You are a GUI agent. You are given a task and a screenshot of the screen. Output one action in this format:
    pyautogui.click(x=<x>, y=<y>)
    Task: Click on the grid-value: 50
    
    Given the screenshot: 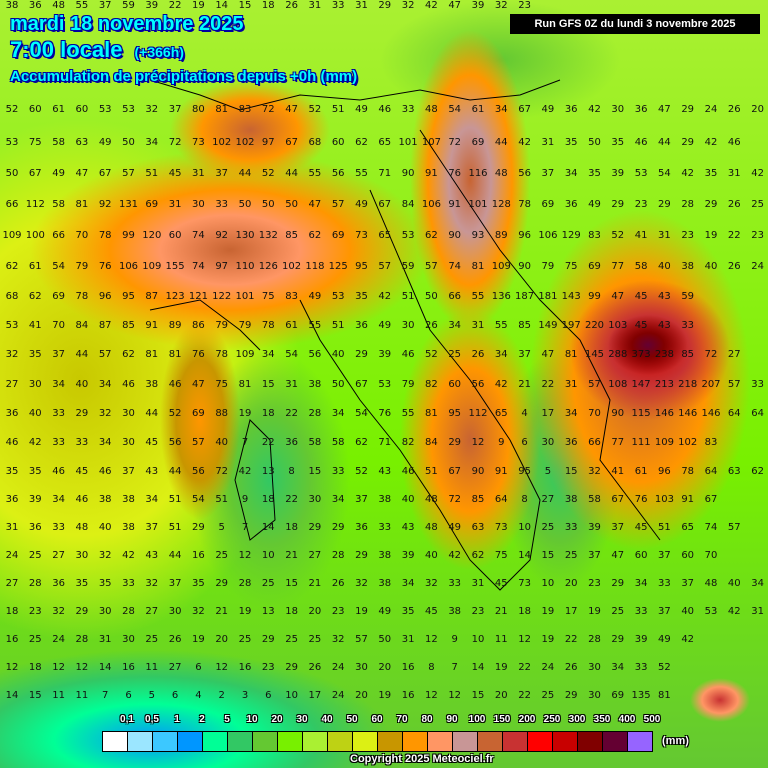 What is the action you would take?
    pyautogui.click(x=594, y=142)
    